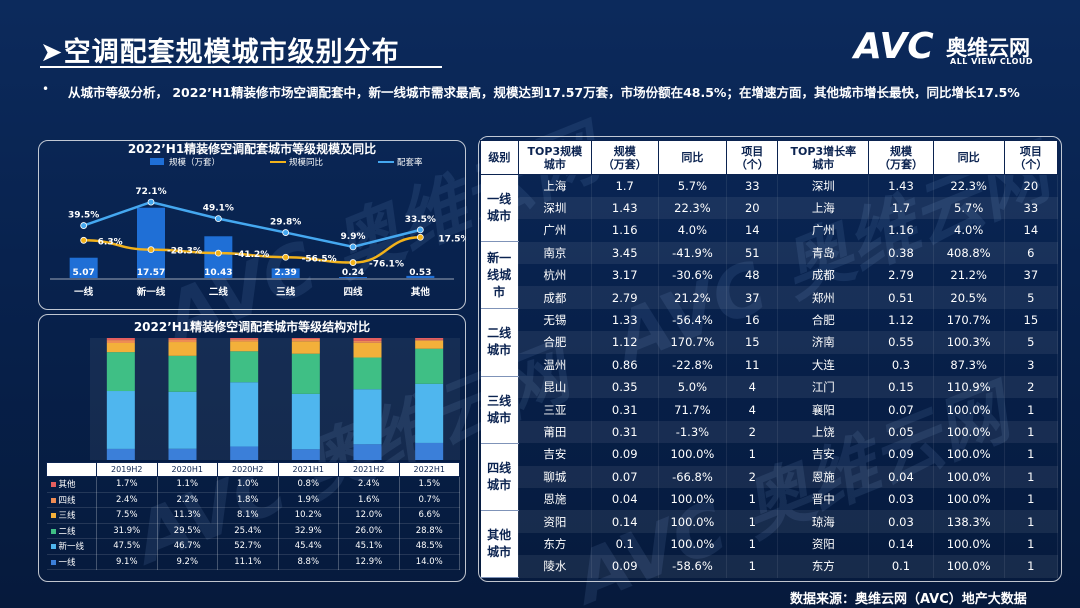  Describe the element at coordinates (1031, 185) in the screenshot. I see `city-table-cell: 20` at that location.